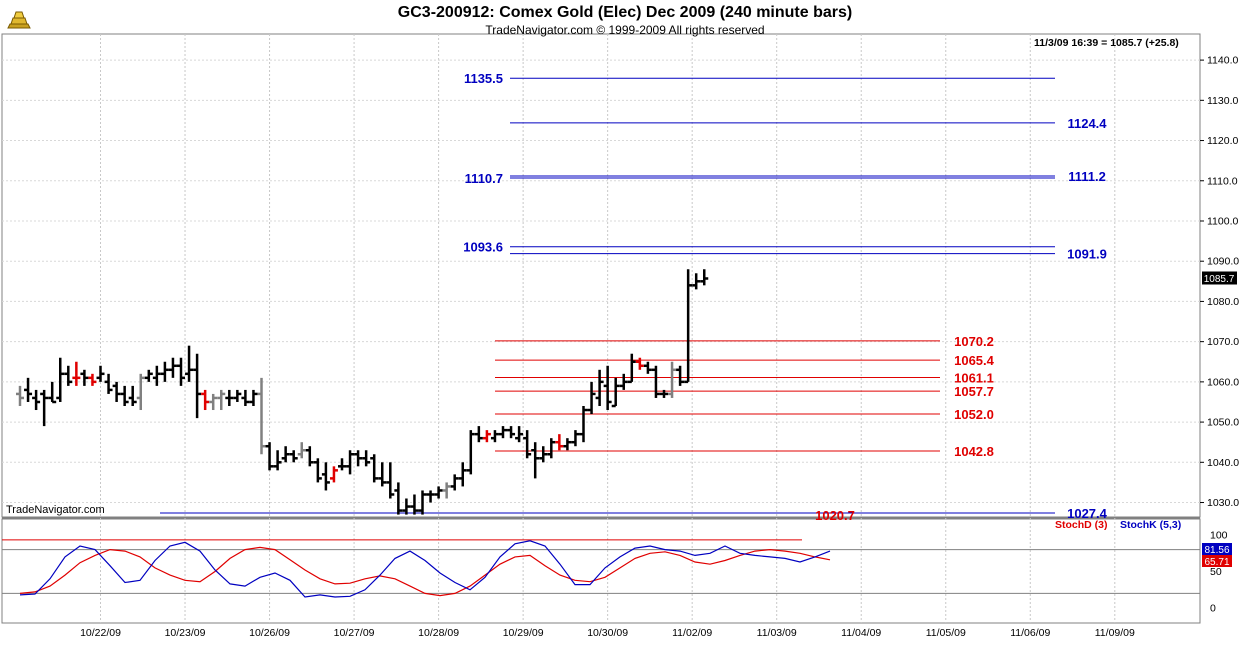  Describe the element at coordinates (425, 571) in the screenshot. I see `stoch-d-line` at that location.